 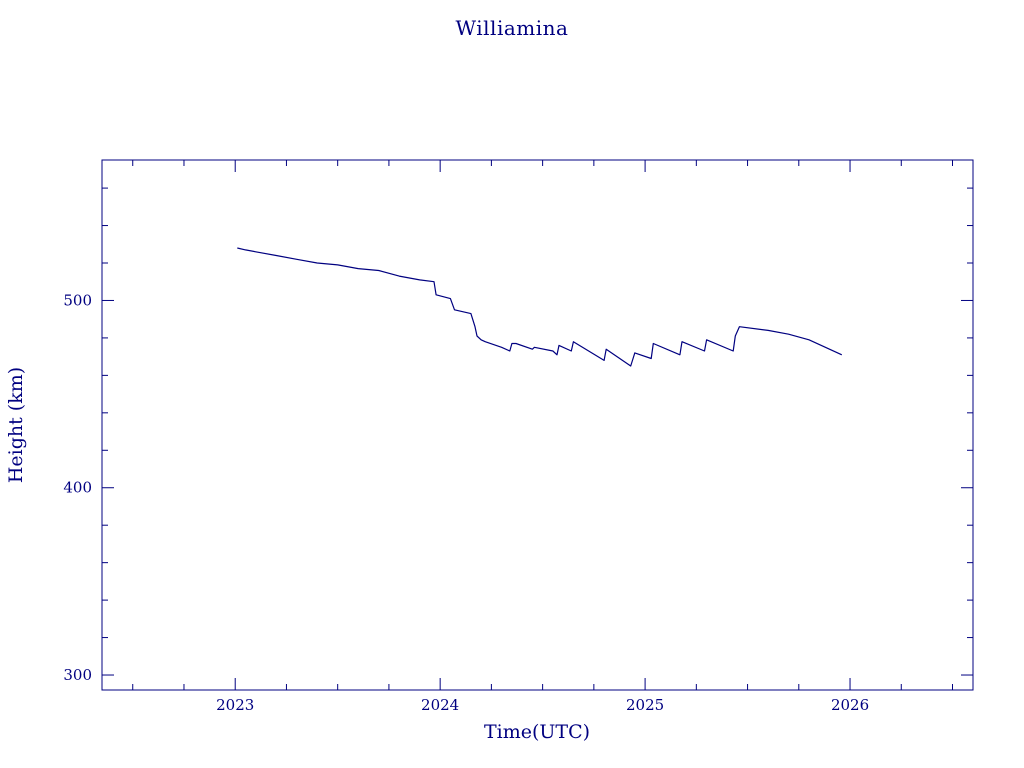 I want to click on x-tick-label: 2023, so click(x=235, y=705).